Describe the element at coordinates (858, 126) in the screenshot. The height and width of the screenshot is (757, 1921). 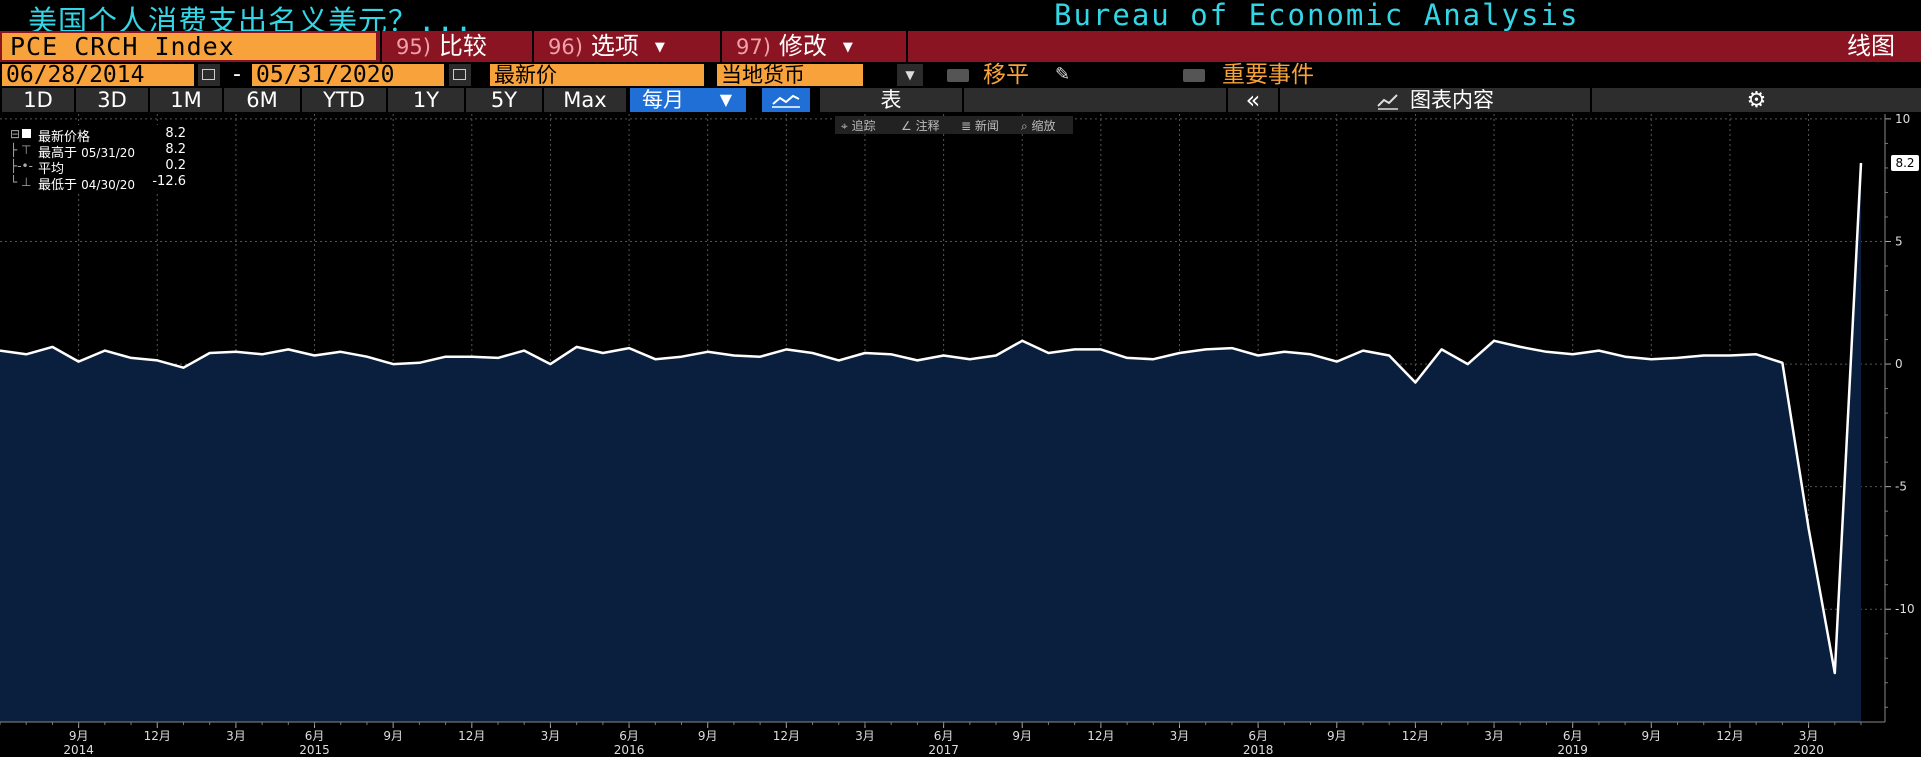
I see `track-button: ⌖ 追踪` at that location.